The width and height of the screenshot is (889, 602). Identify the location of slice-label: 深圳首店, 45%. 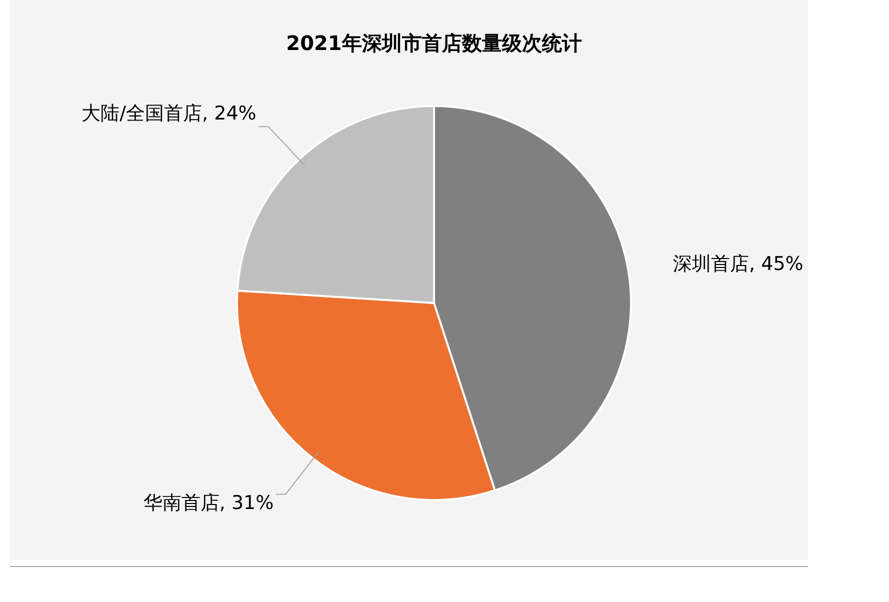
(738, 264).